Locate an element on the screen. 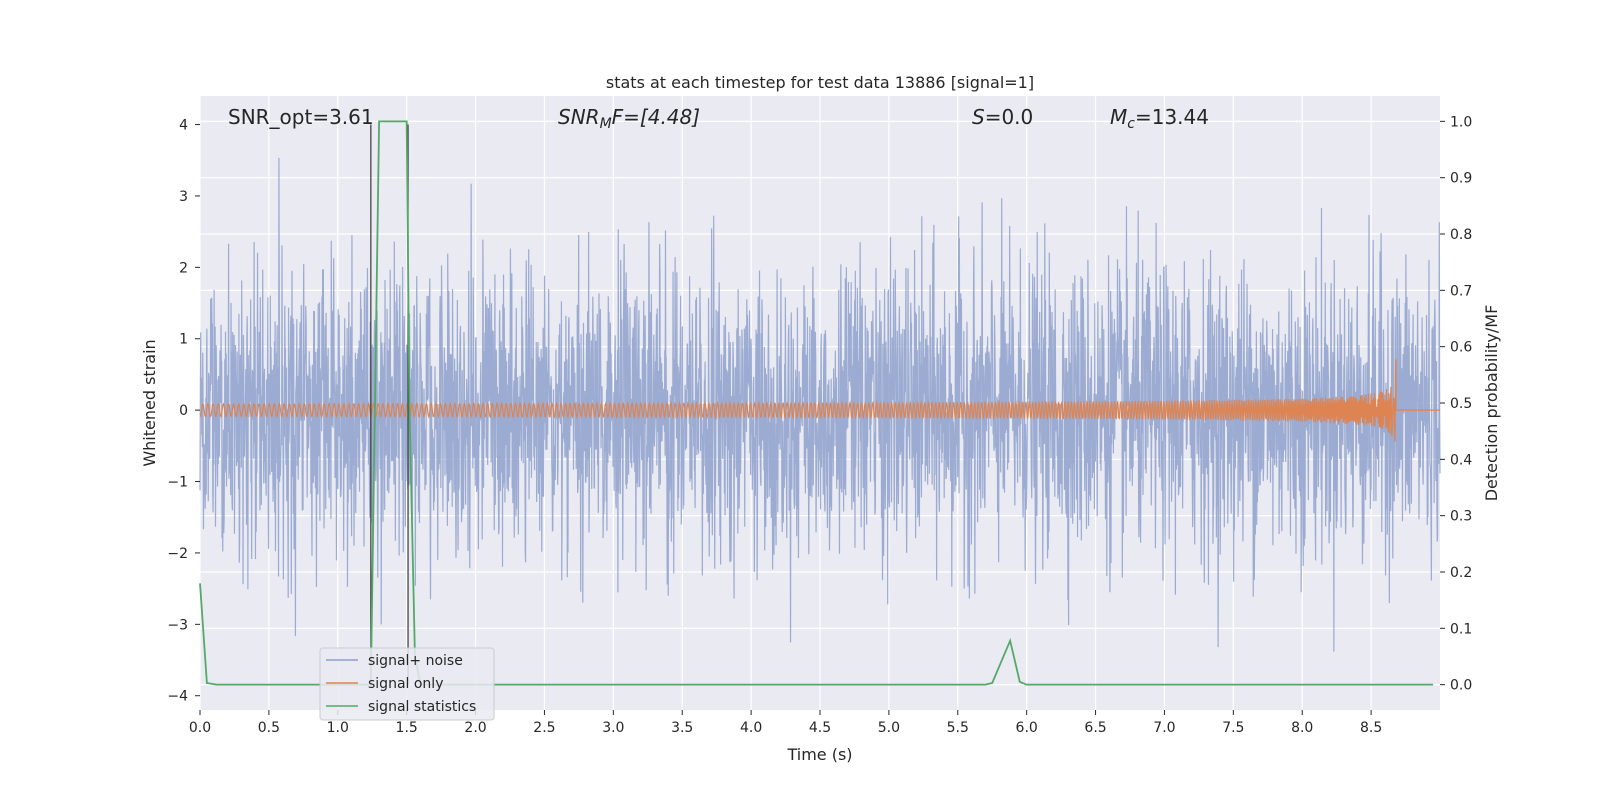 The image size is (1600, 800). y-tick-label: 1 is located at coordinates (183, 340).